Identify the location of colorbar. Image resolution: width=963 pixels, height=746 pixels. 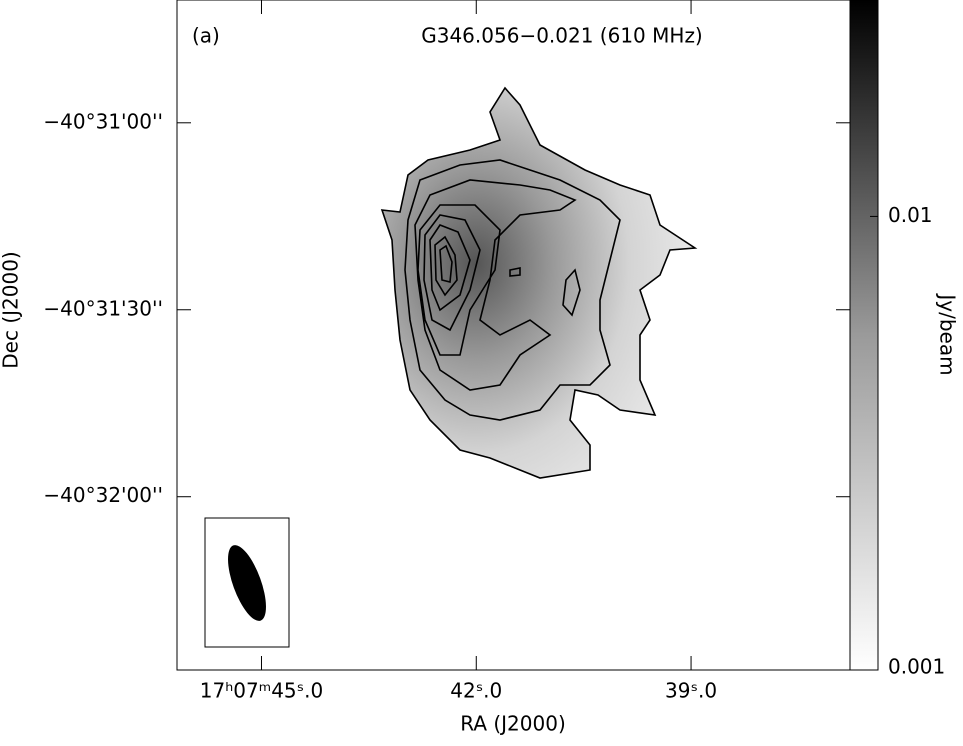
(864, 335).